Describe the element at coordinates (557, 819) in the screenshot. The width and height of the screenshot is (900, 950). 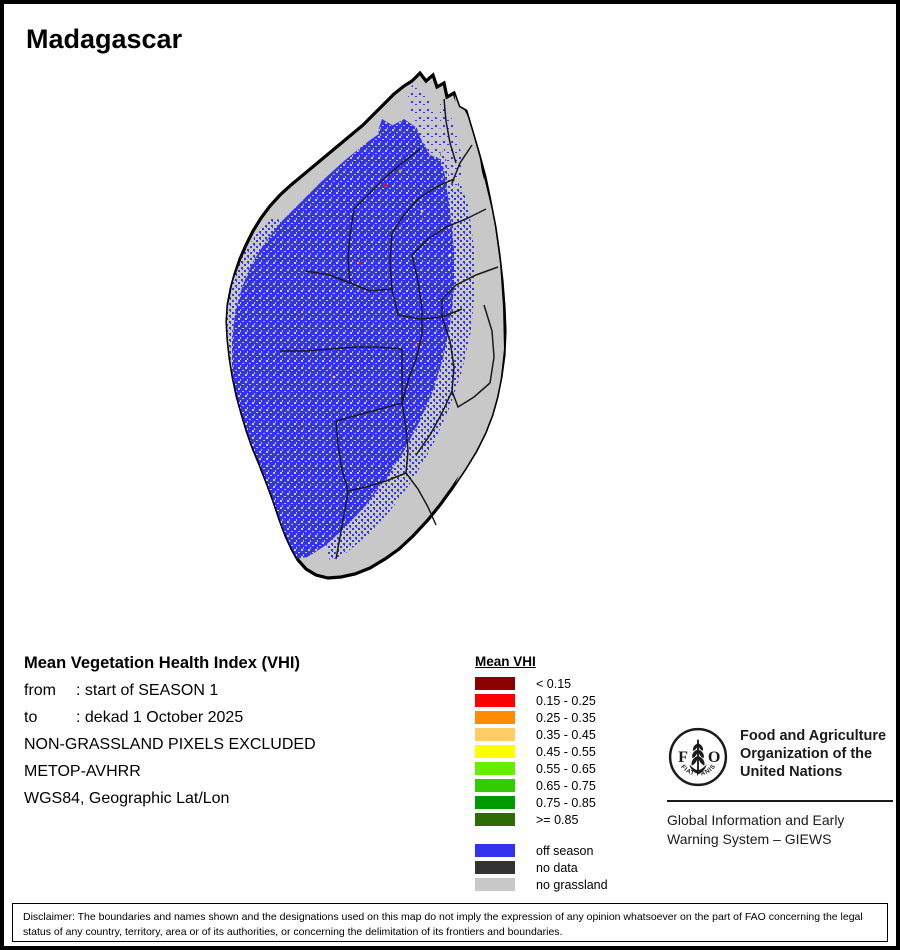
I see `legend-class-label: >= 0.85` at that location.